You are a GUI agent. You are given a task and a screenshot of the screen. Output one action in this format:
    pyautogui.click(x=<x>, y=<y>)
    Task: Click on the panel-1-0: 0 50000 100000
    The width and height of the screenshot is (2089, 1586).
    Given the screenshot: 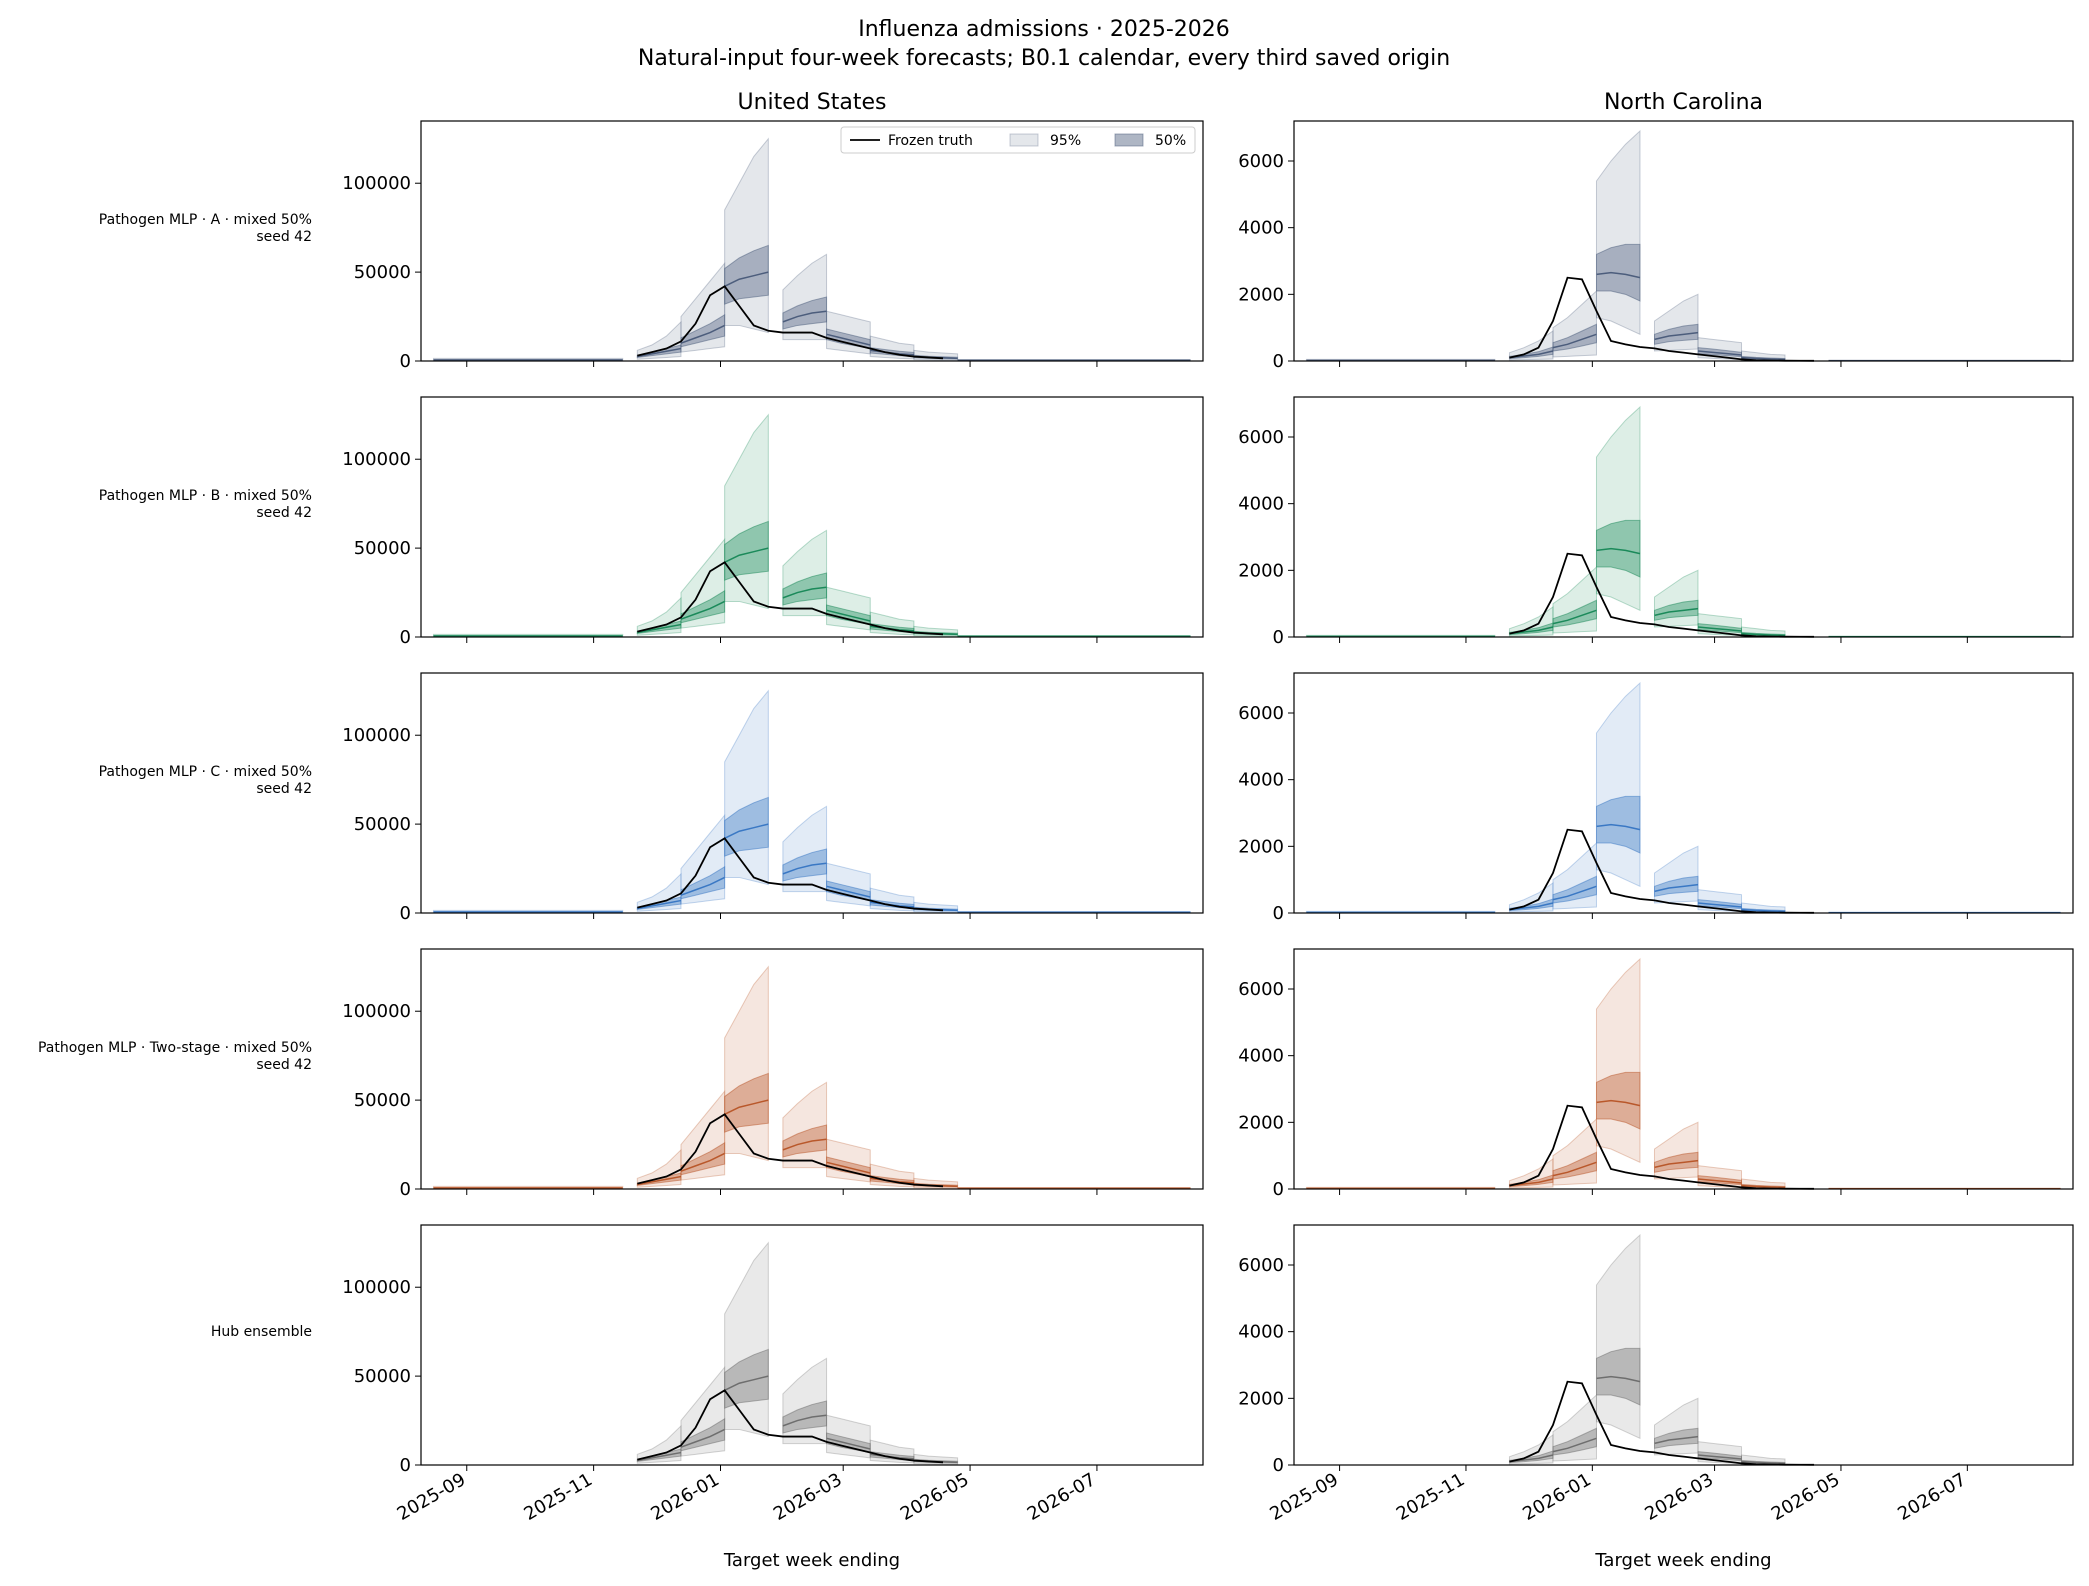 What is the action you would take?
    pyautogui.click(x=773, y=522)
    